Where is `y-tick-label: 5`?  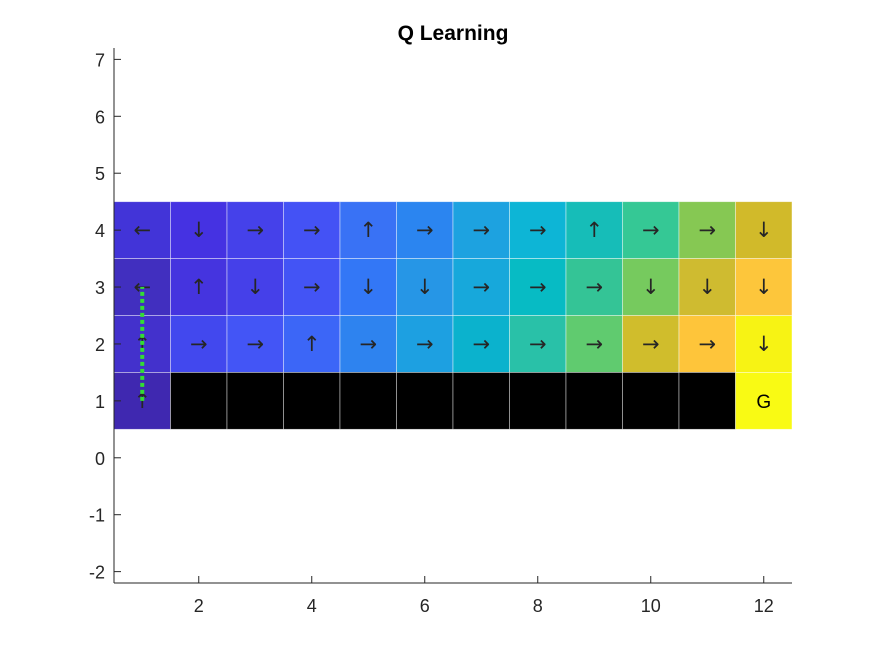 y-tick-label: 5 is located at coordinates (100, 174).